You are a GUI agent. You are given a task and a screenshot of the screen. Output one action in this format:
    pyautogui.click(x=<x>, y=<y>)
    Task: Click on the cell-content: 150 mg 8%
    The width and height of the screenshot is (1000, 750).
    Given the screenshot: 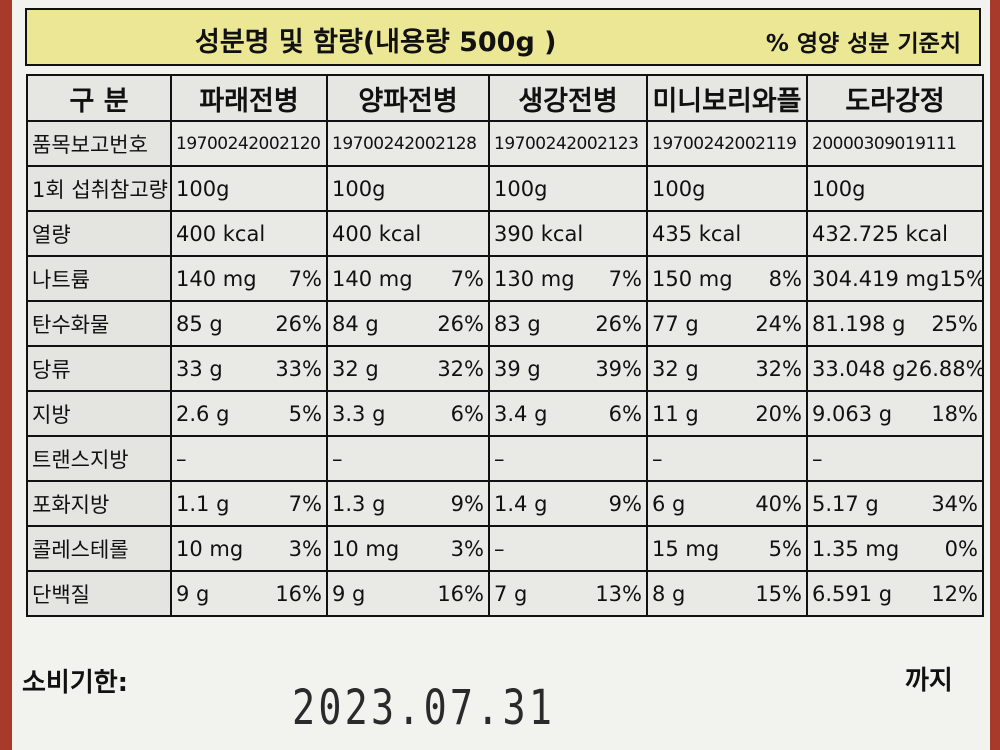 What is the action you would take?
    pyautogui.click(x=727, y=279)
    